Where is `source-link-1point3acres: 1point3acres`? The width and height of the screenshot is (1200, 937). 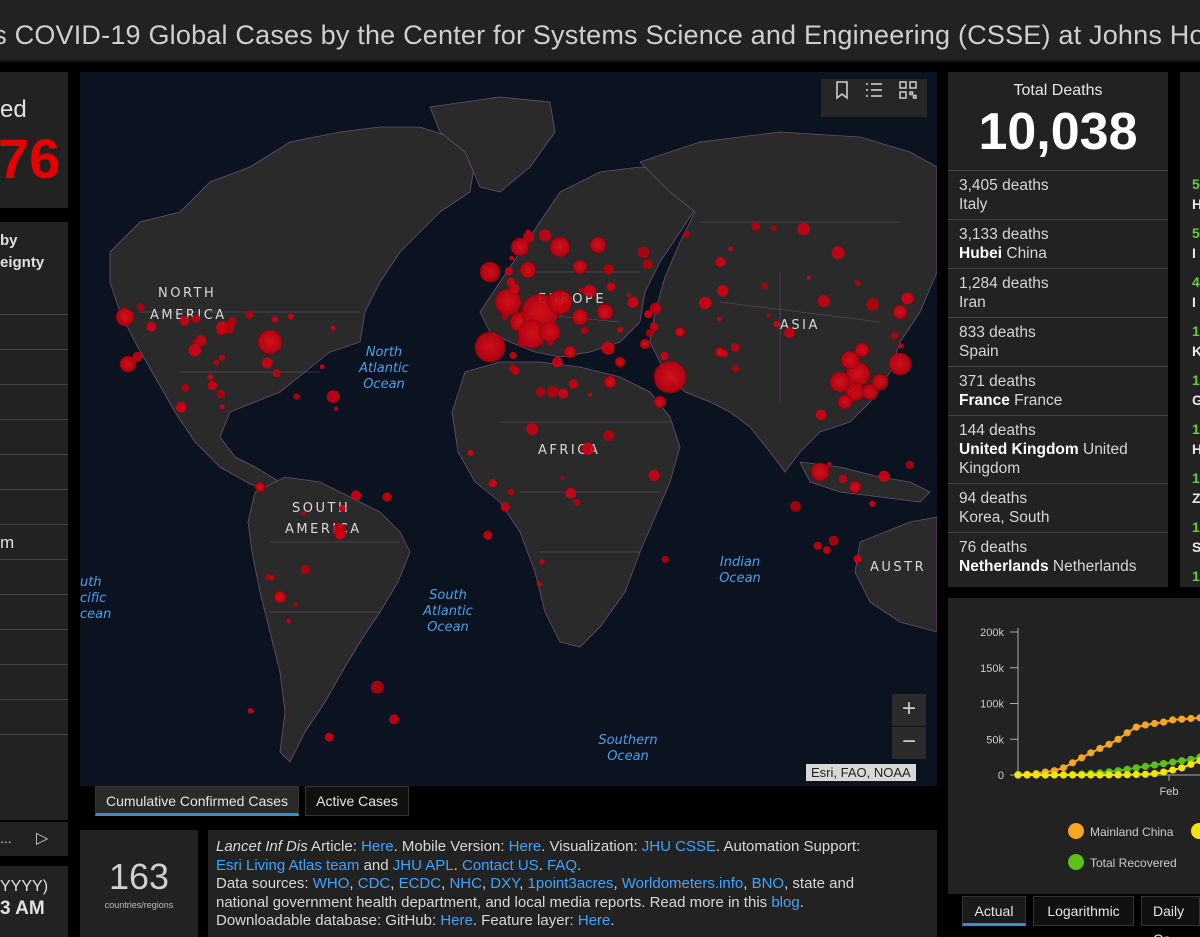
source-link-1point3acres: 1point3acres is located at coordinates (570, 884).